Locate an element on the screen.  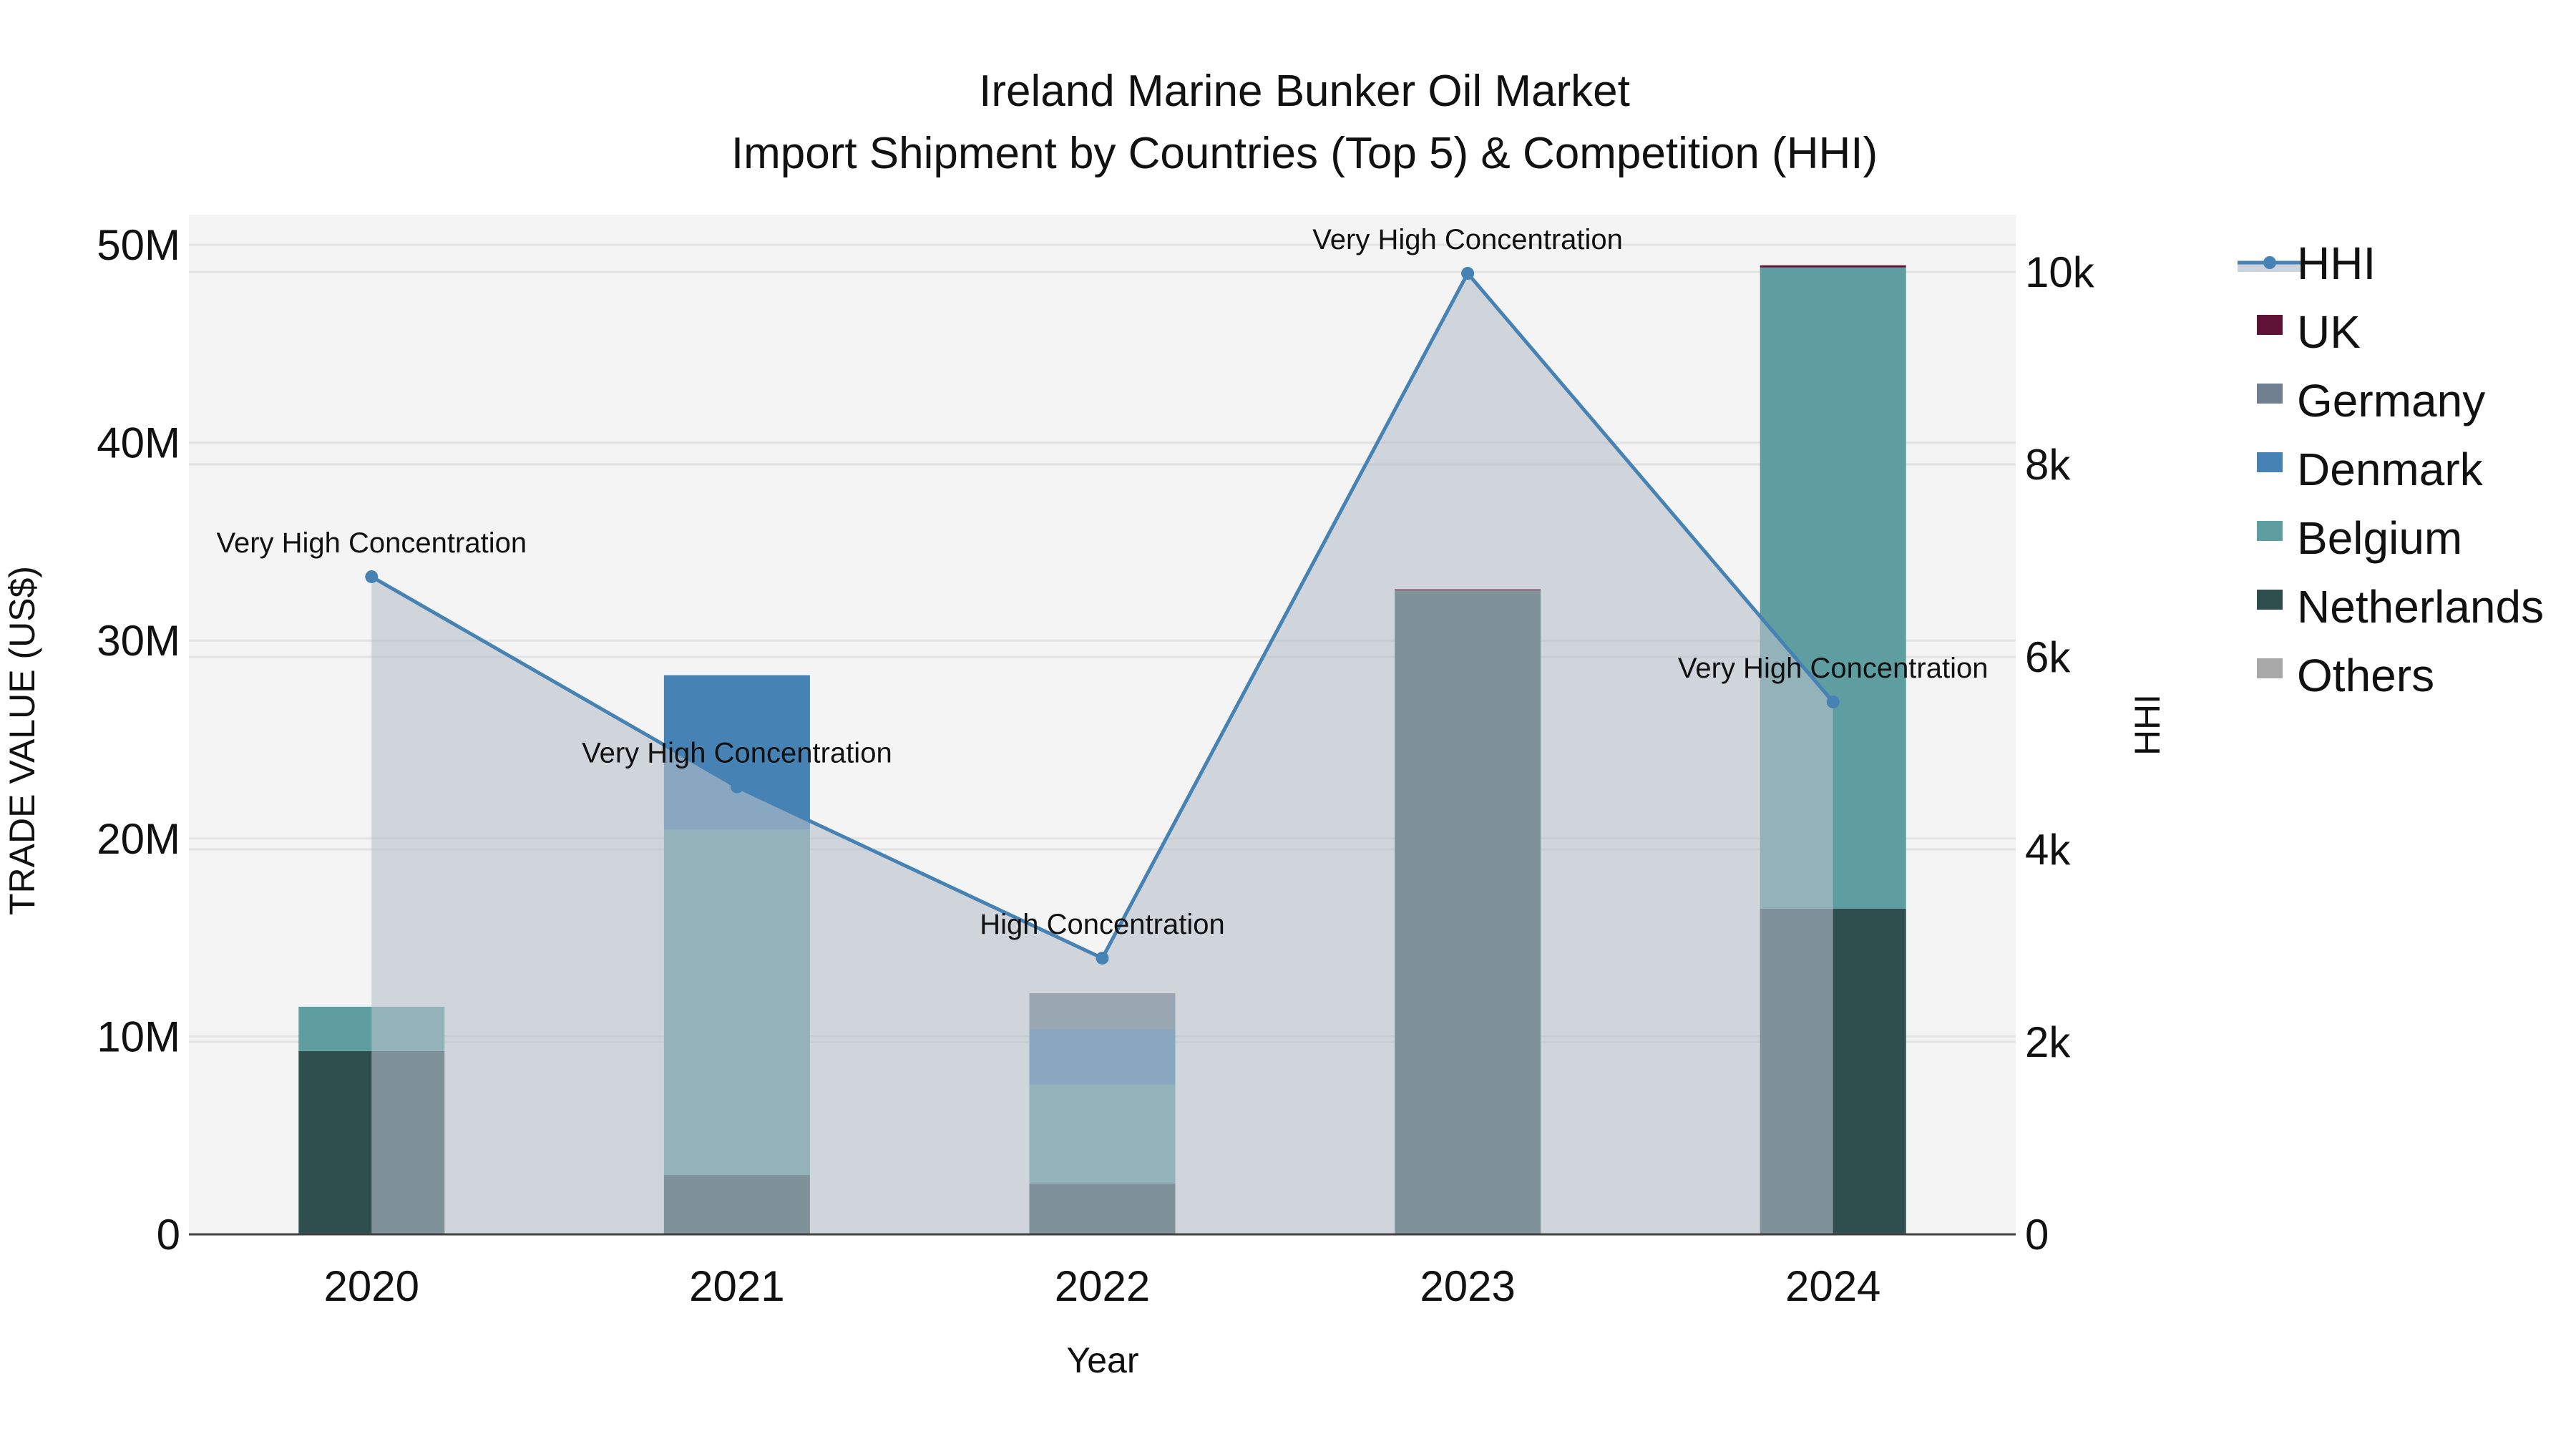
y-right-tick-label: 6k is located at coordinates (2048, 657).